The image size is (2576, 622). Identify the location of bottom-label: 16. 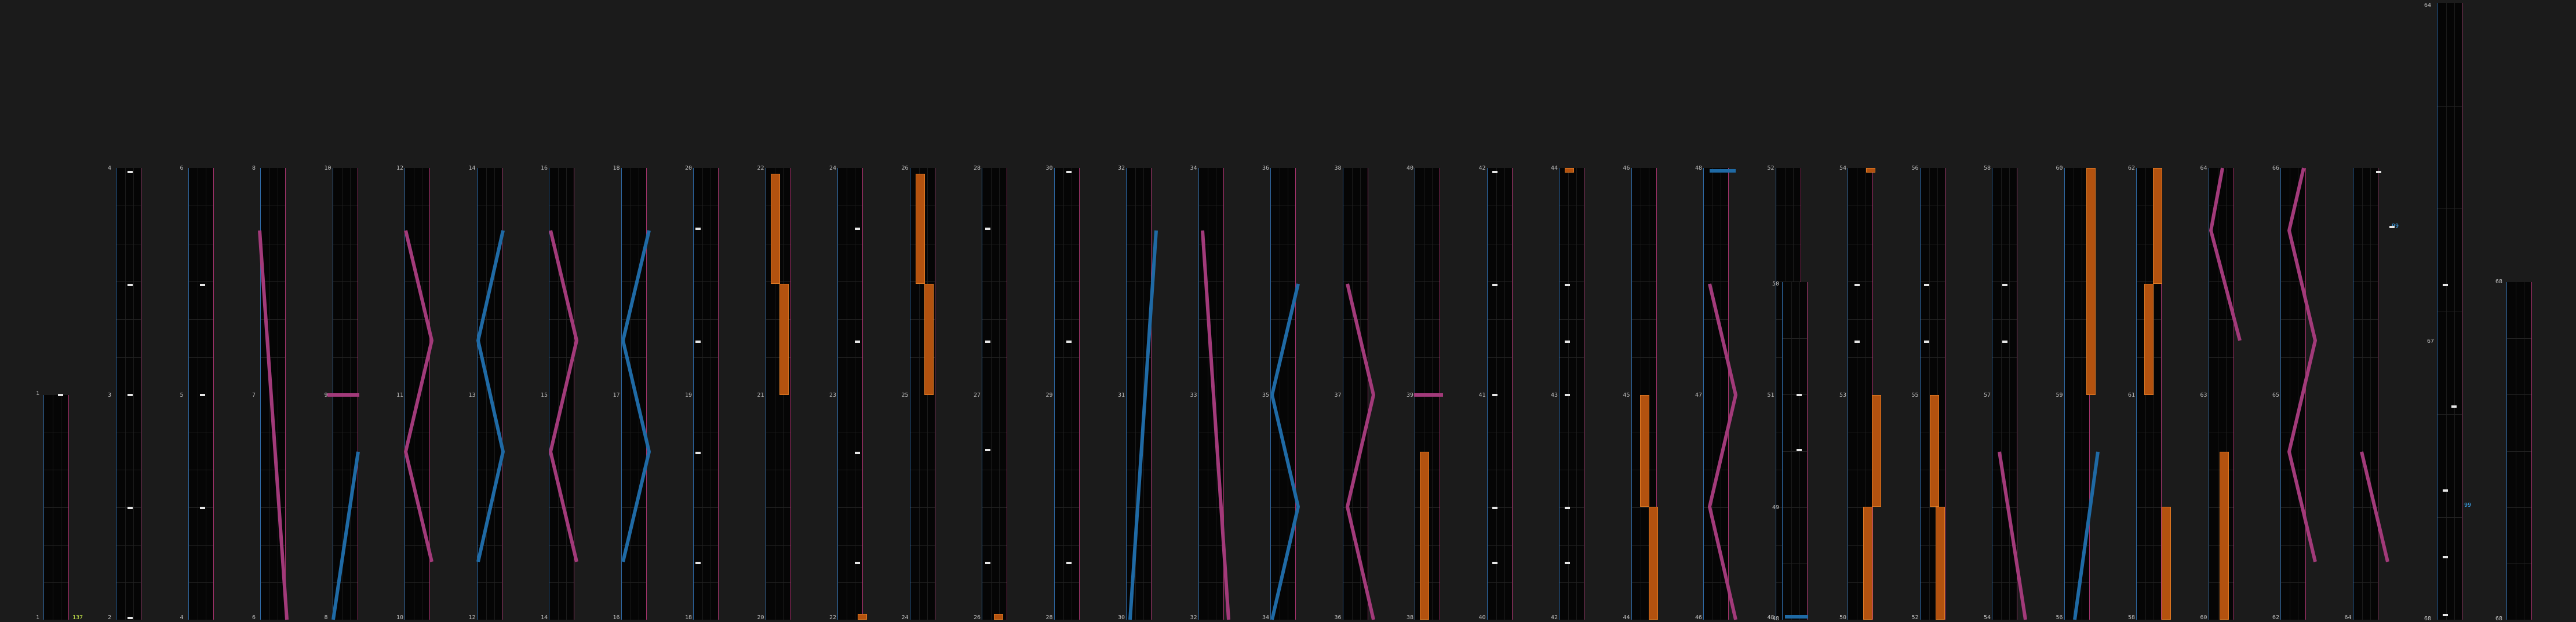
(617, 618).